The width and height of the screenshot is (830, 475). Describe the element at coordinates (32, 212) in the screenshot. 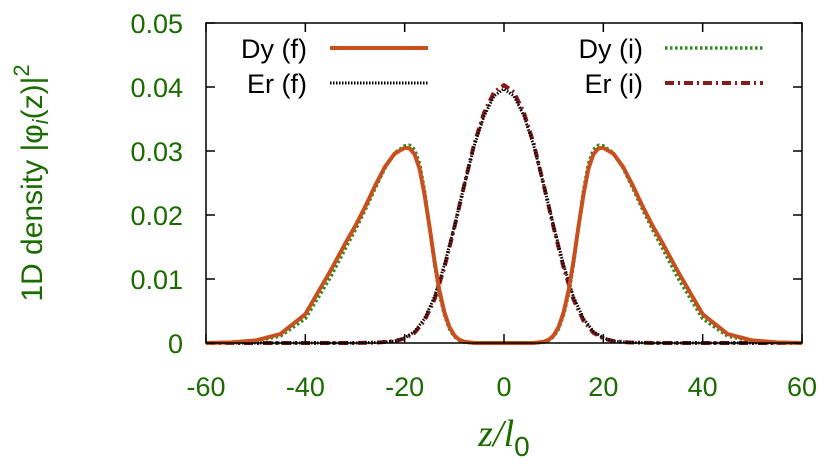

I see `y-axis-label-main: 1D density |φ` at that location.